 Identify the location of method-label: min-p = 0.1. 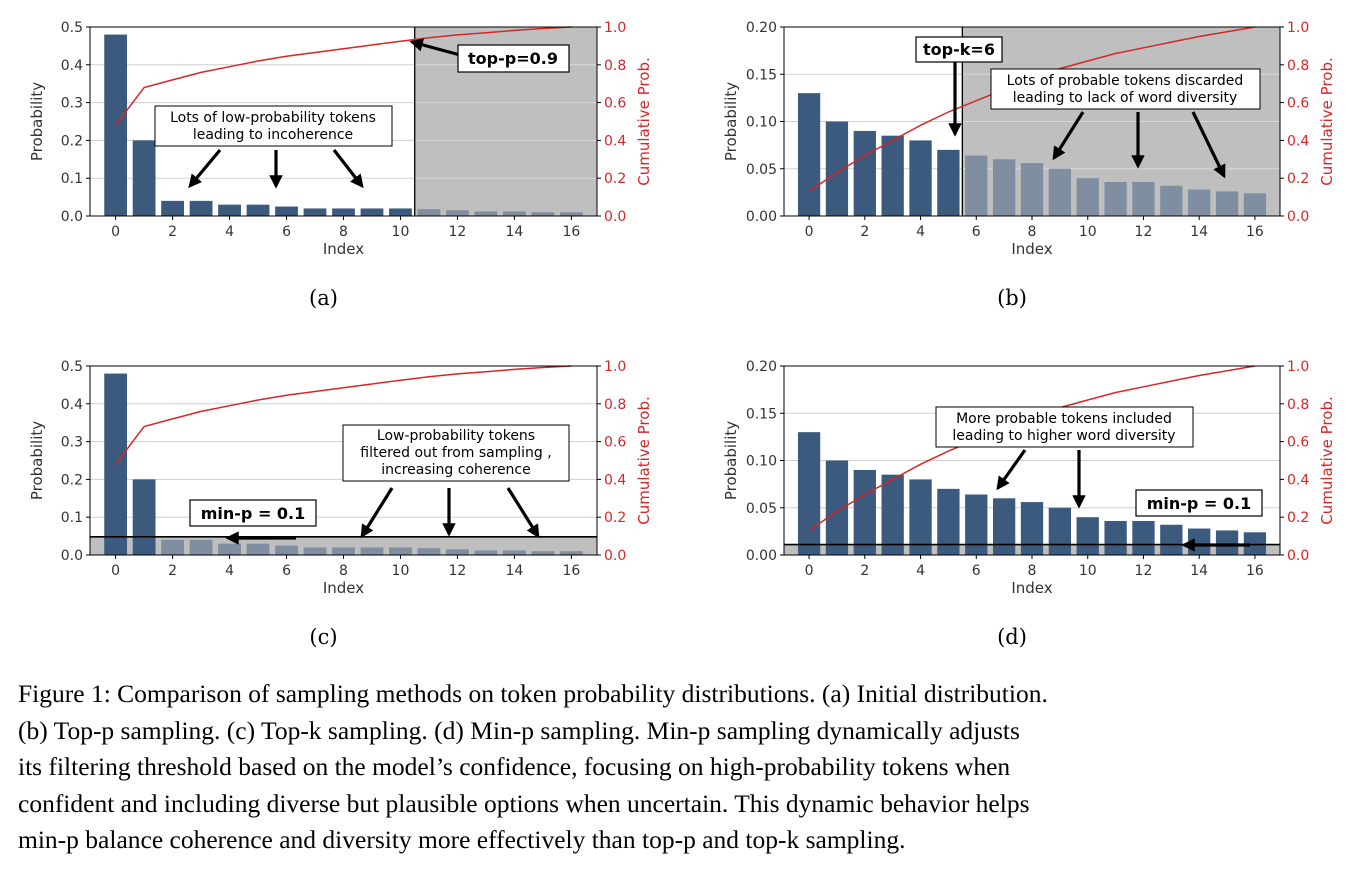
(253, 513).